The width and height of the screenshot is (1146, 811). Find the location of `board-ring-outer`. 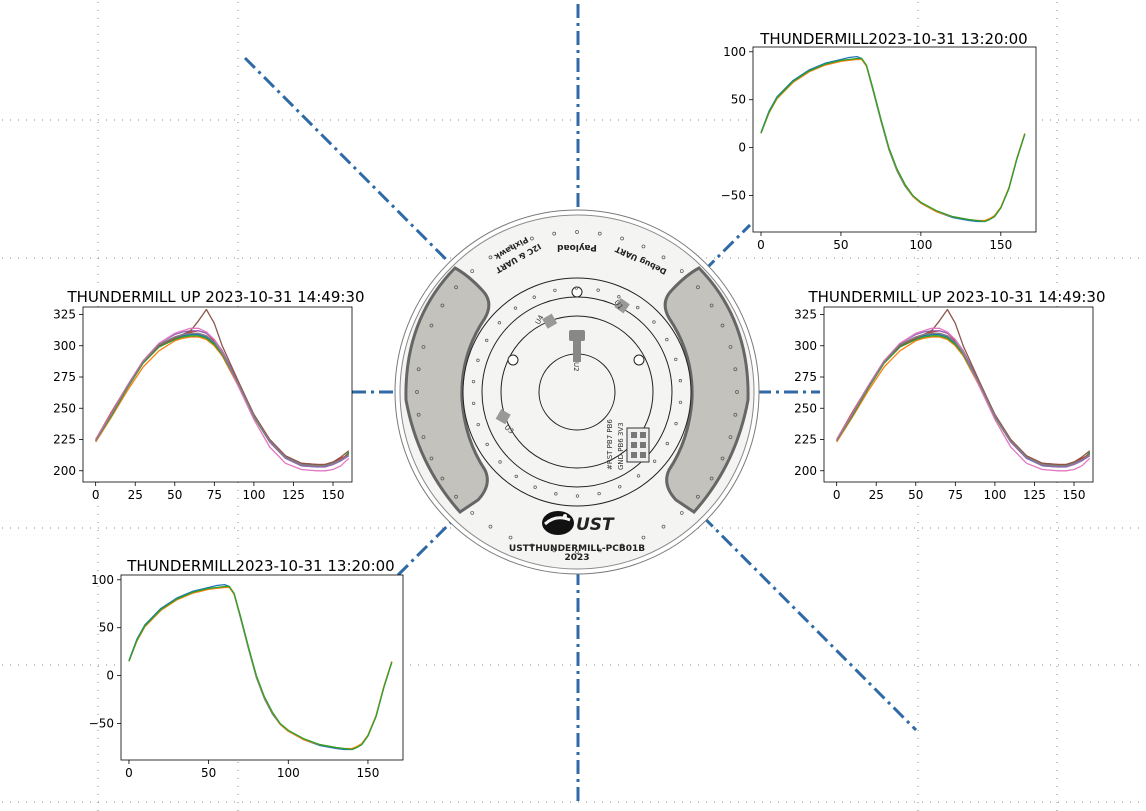

board-ring-outer is located at coordinates (577, 392).